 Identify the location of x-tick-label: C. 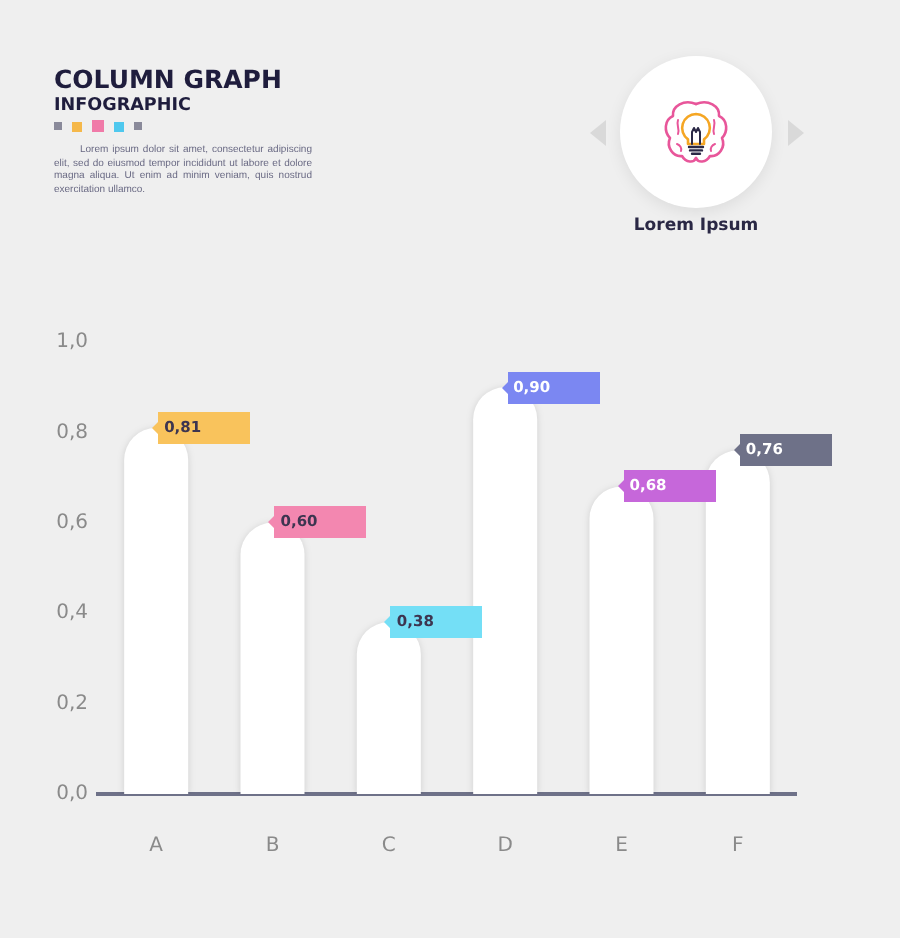
(388, 846).